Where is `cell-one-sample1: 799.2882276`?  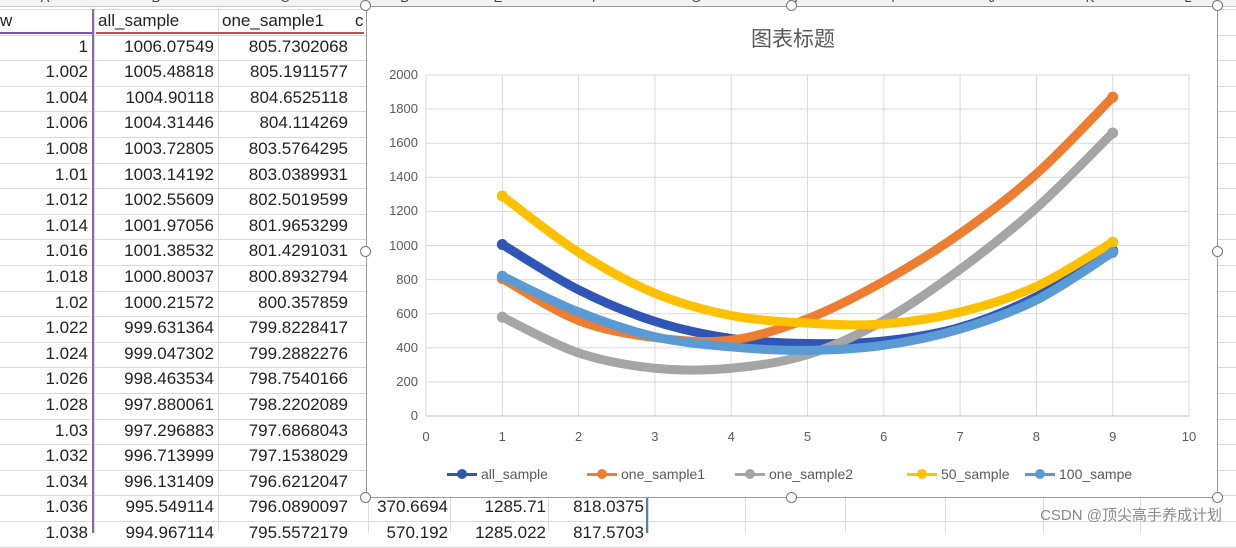 cell-one-sample1: 799.2882276 is located at coordinates (298, 353).